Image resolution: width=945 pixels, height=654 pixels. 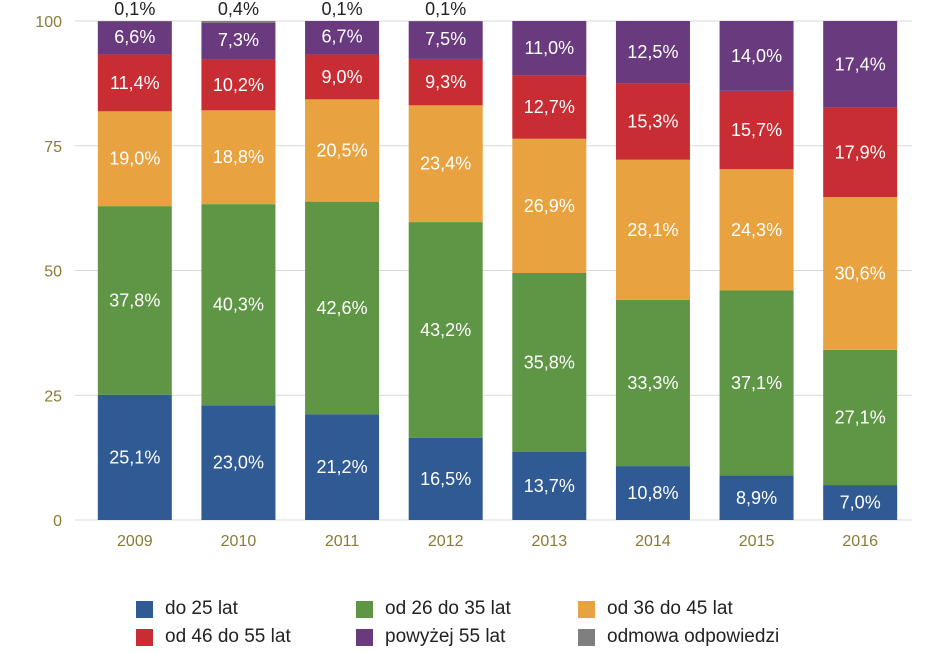 I want to click on data-label: 35,8%, so click(x=549, y=362).